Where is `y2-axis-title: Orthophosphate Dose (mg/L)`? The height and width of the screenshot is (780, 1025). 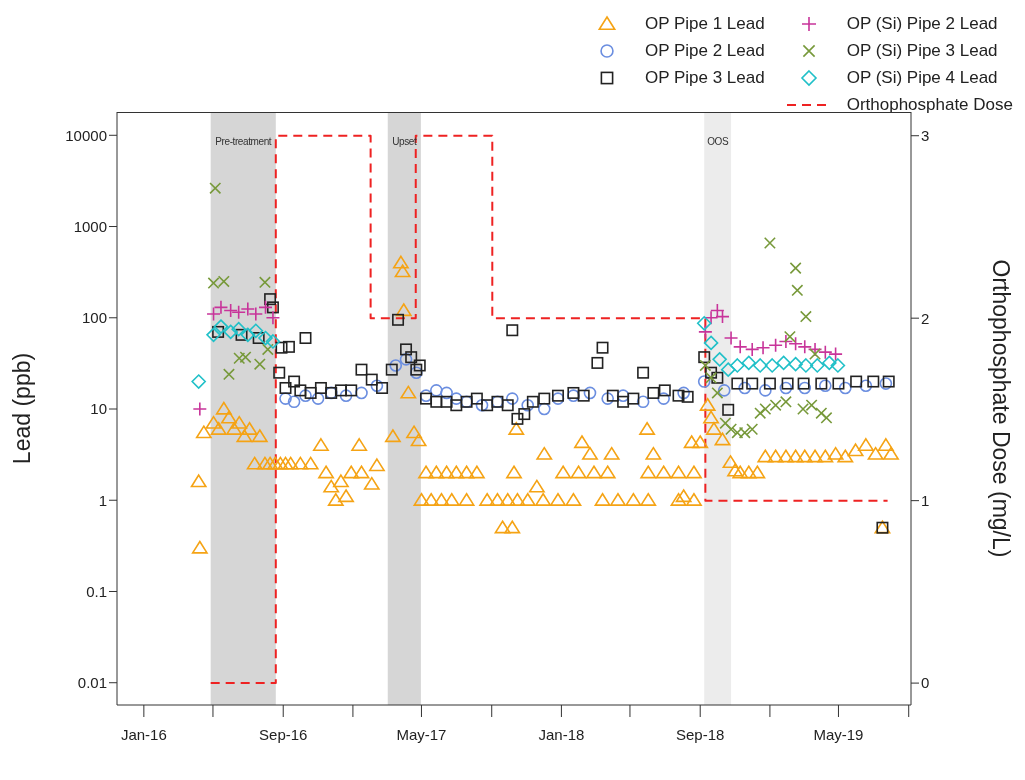
y2-axis-title: Orthophosphate Dose (mg/L) is located at coordinates (1000, 408).